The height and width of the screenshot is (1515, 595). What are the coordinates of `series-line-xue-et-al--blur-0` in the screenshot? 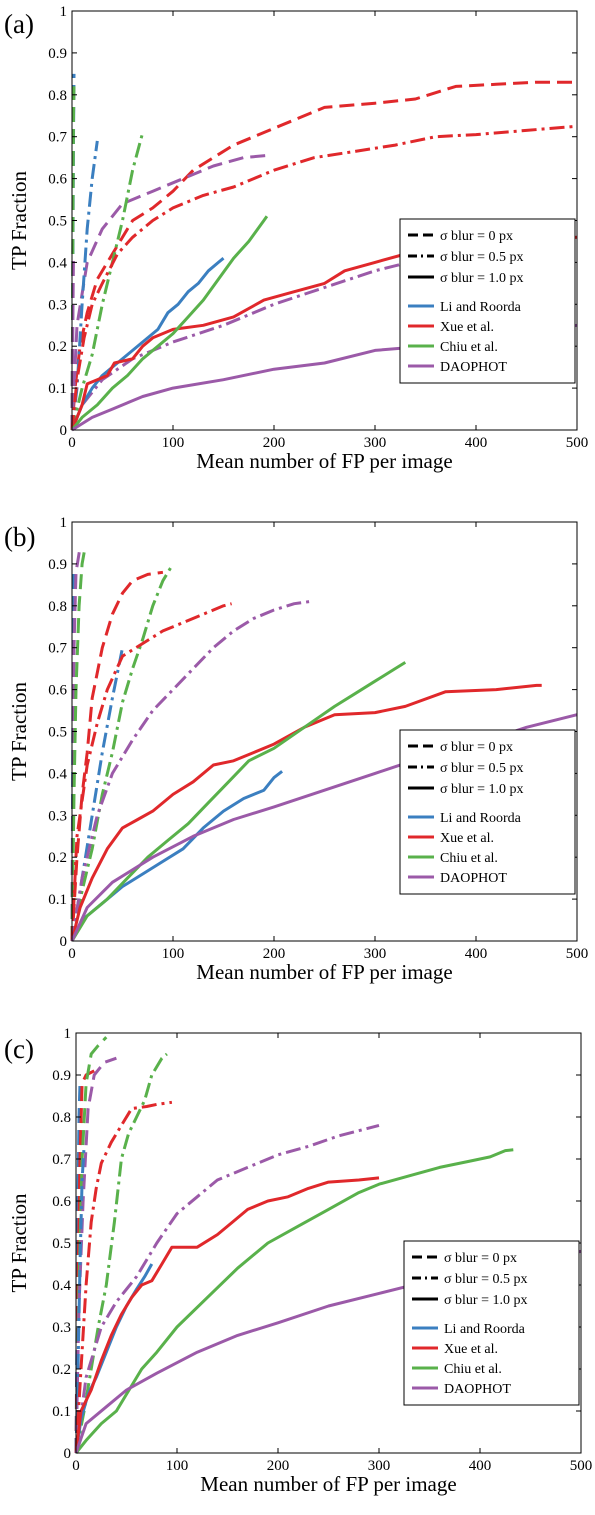 It's located at (117, 756).